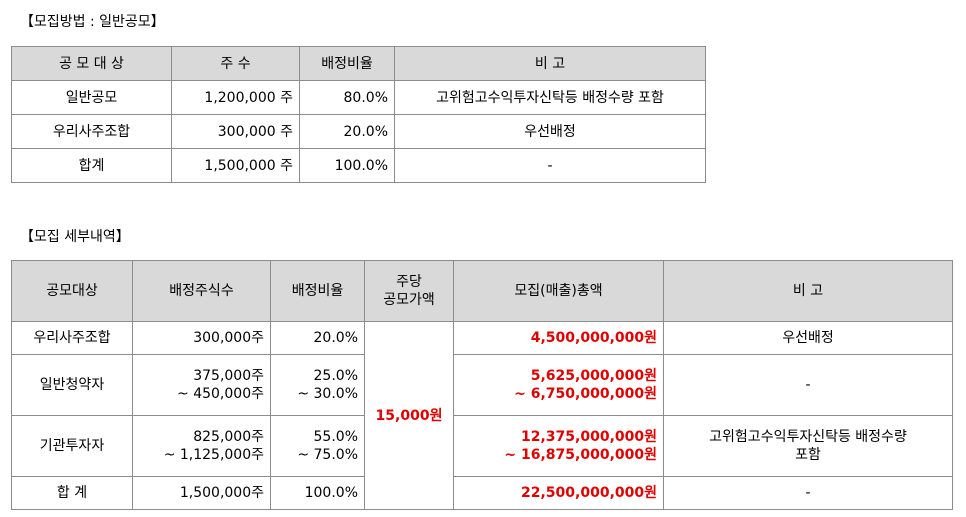 This screenshot has height=517, width=966. I want to click on ratio-min: 25.0%, so click(335, 376).